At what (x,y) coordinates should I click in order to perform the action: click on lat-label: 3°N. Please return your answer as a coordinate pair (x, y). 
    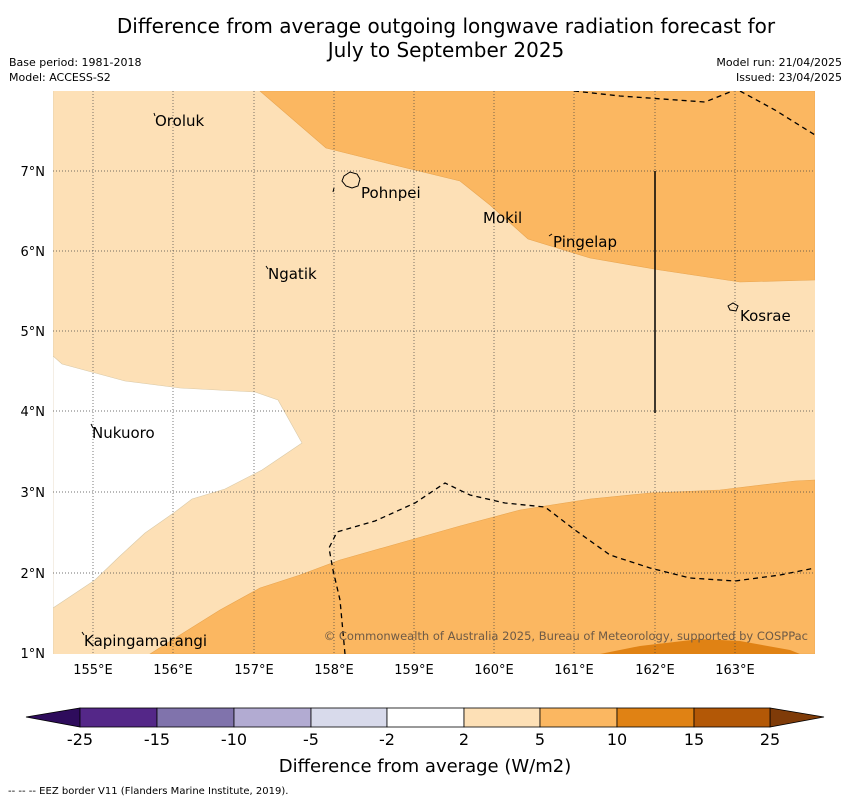
    Looking at the image, I should click on (33, 493).